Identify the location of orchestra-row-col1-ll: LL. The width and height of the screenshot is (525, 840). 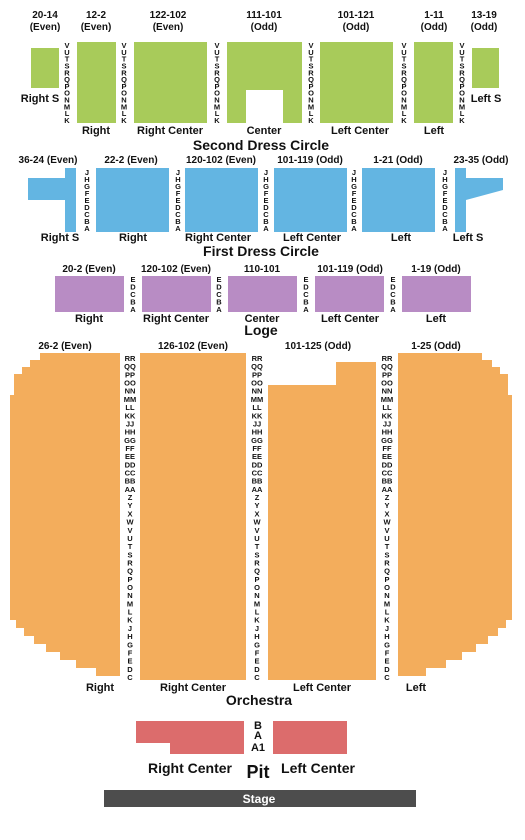
(257, 407).